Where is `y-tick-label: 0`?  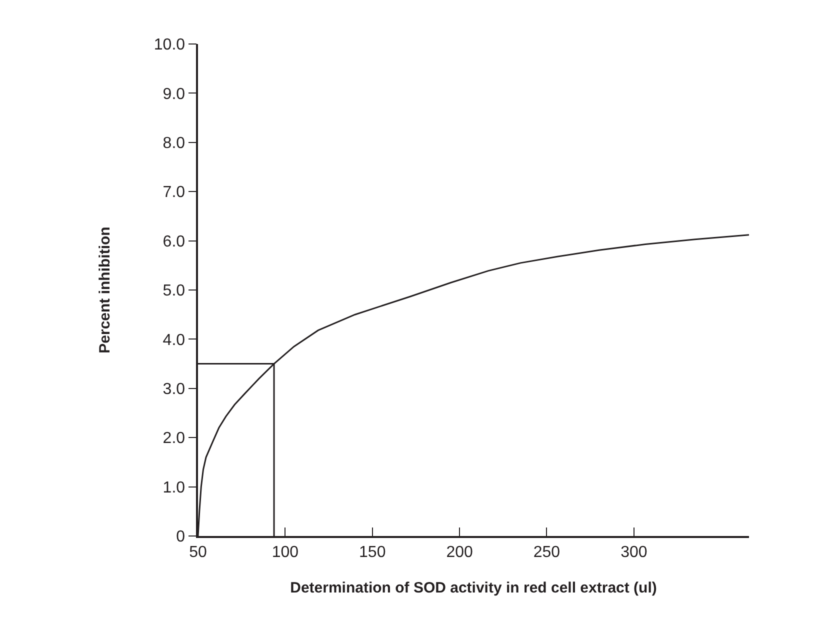
y-tick-label: 0 is located at coordinates (181, 537).